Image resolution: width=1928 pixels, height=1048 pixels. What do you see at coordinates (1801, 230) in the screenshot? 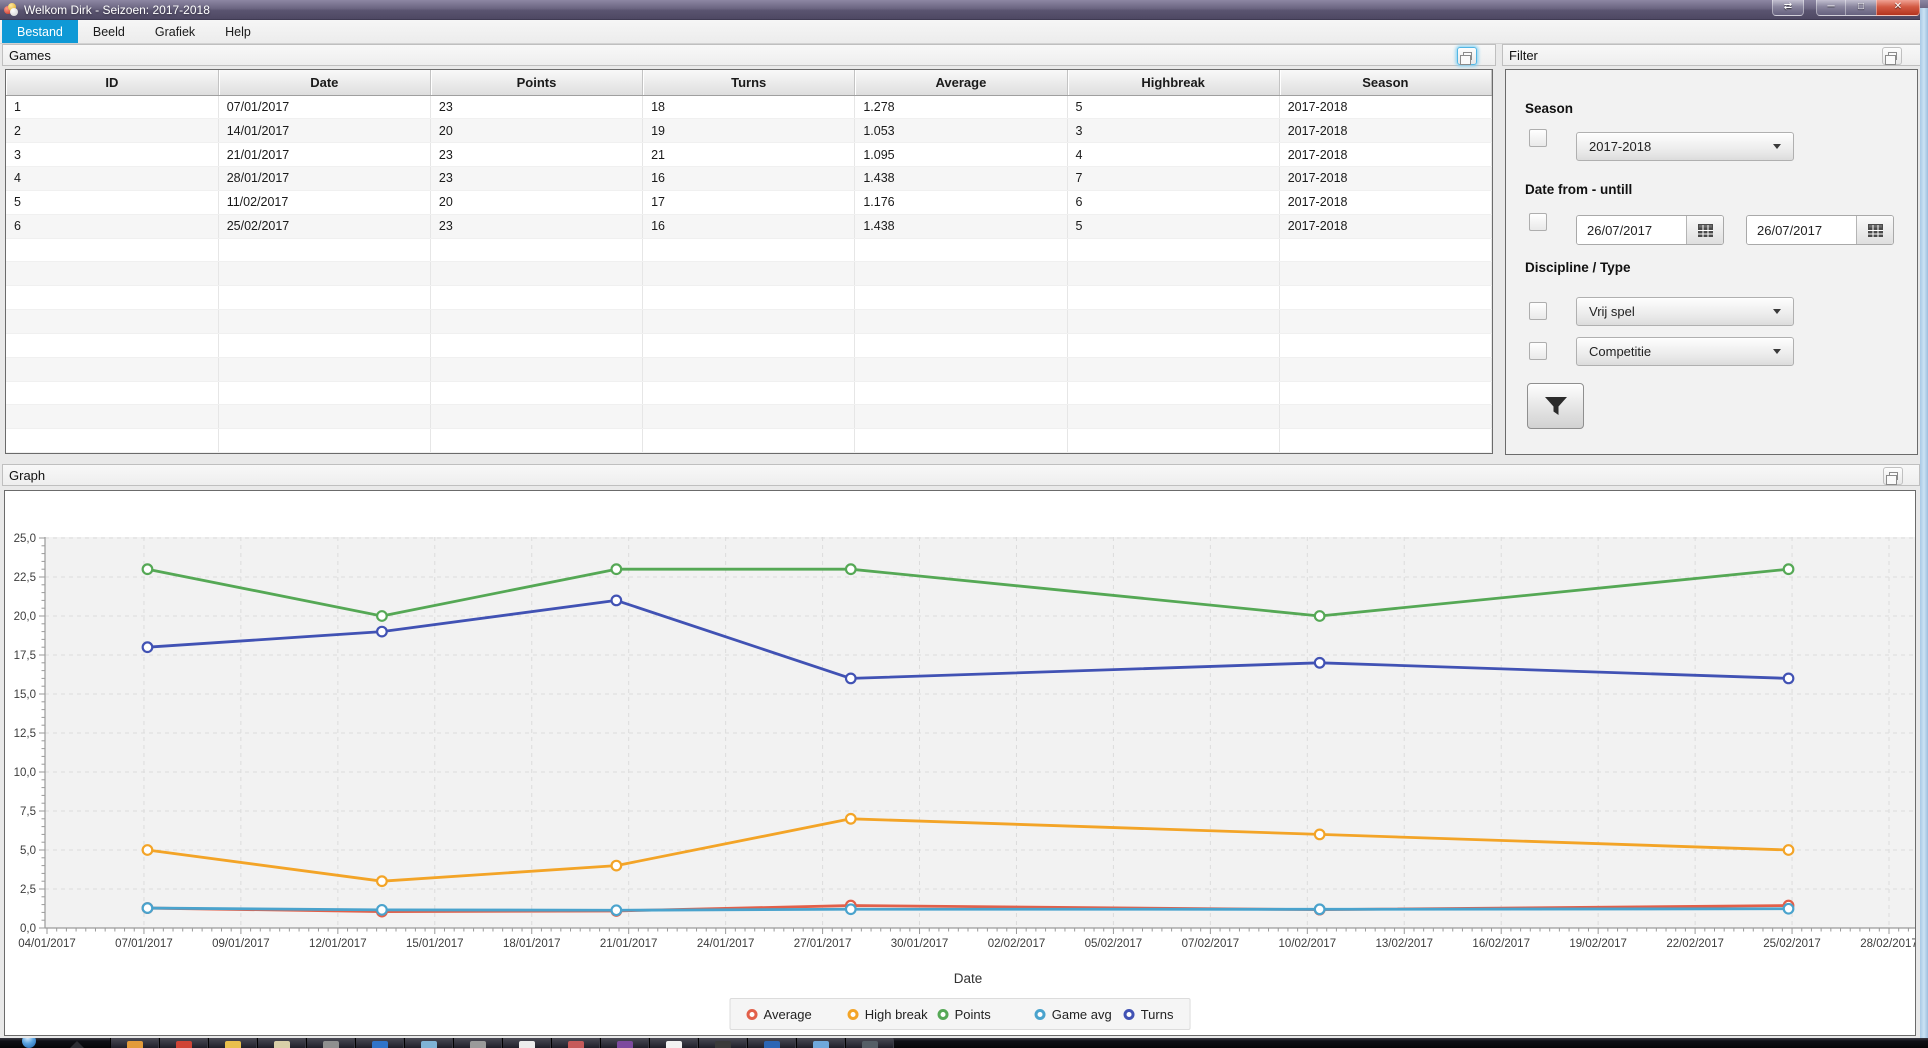
I see `date-to-value: 26/07/2017` at bounding box center [1801, 230].